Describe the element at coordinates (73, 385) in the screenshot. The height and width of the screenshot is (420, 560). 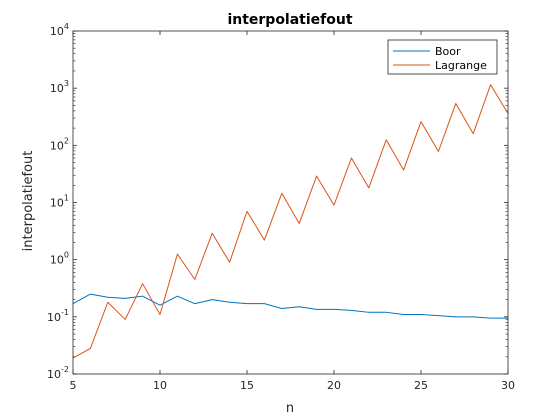
I see `x-tick-label: 5` at that location.